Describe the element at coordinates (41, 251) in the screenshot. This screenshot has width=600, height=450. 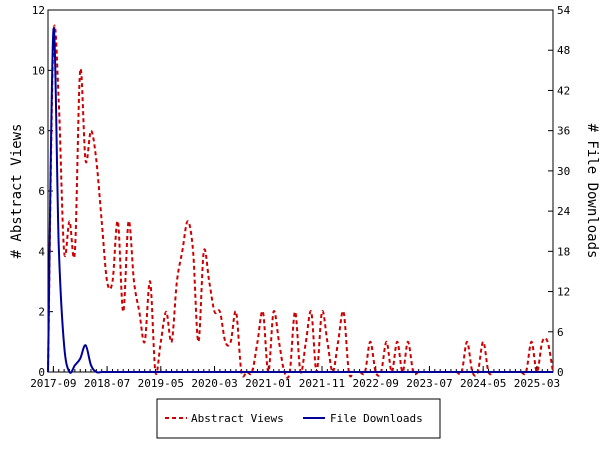
I see `left-y-tick-label: 4` at that location.